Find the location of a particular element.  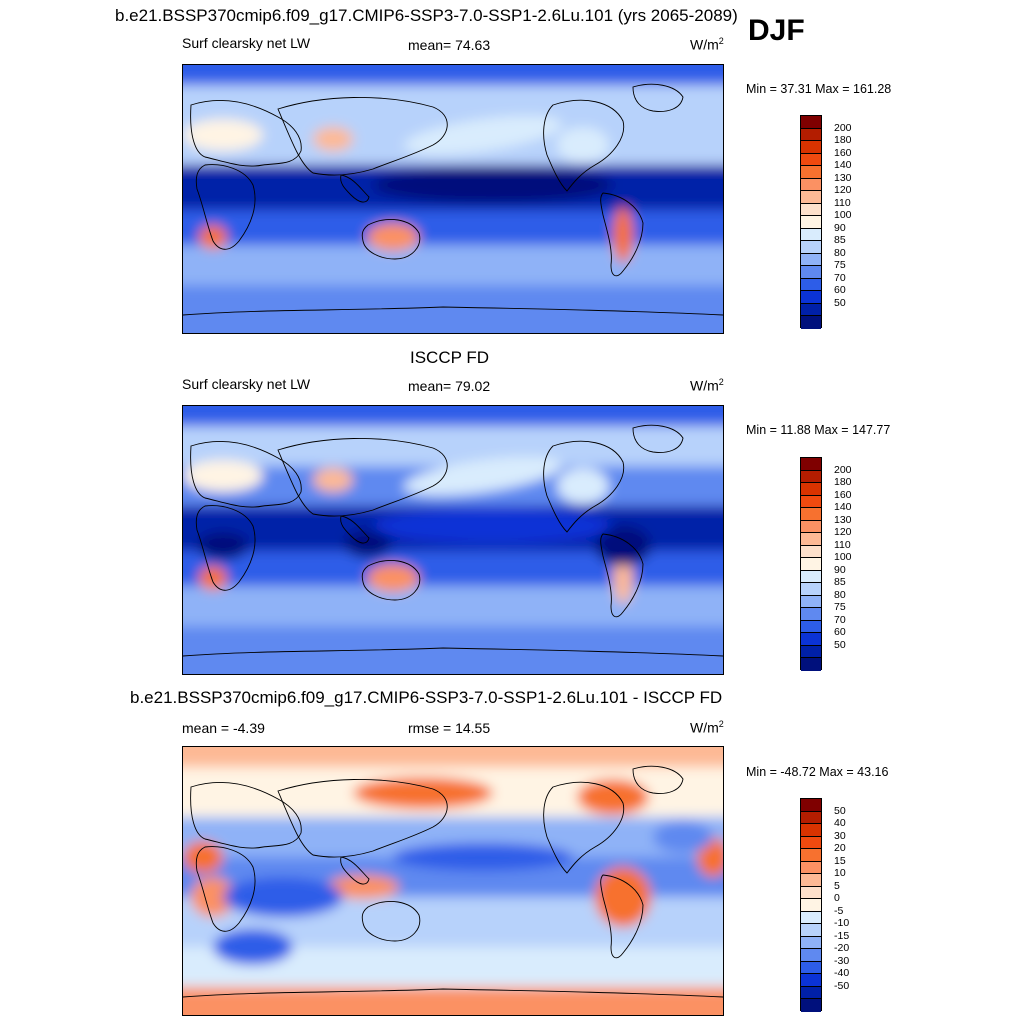

colorbar-label: -5 is located at coordinates (839, 910).